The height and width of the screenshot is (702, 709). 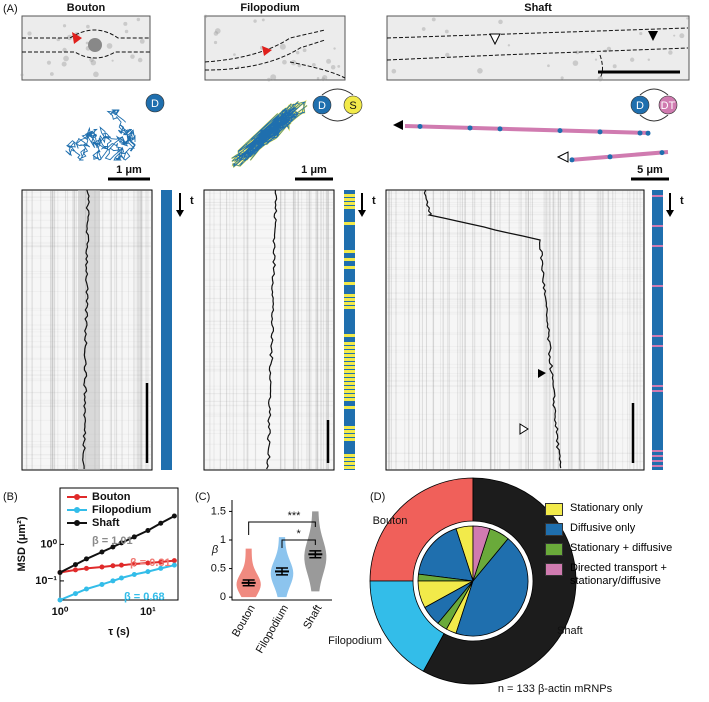 I want to click on y-tick-label: 1.5, so click(x=218, y=511).